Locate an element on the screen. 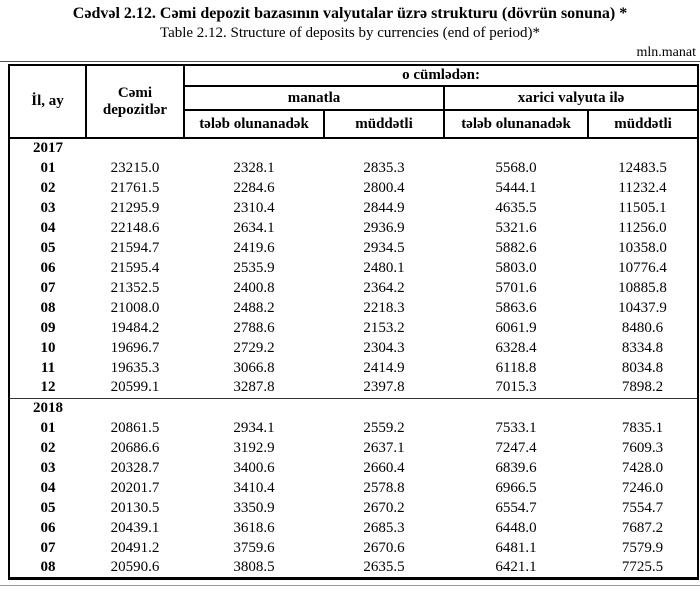  value-cell: 2835.3 is located at coordinates (384, 167).